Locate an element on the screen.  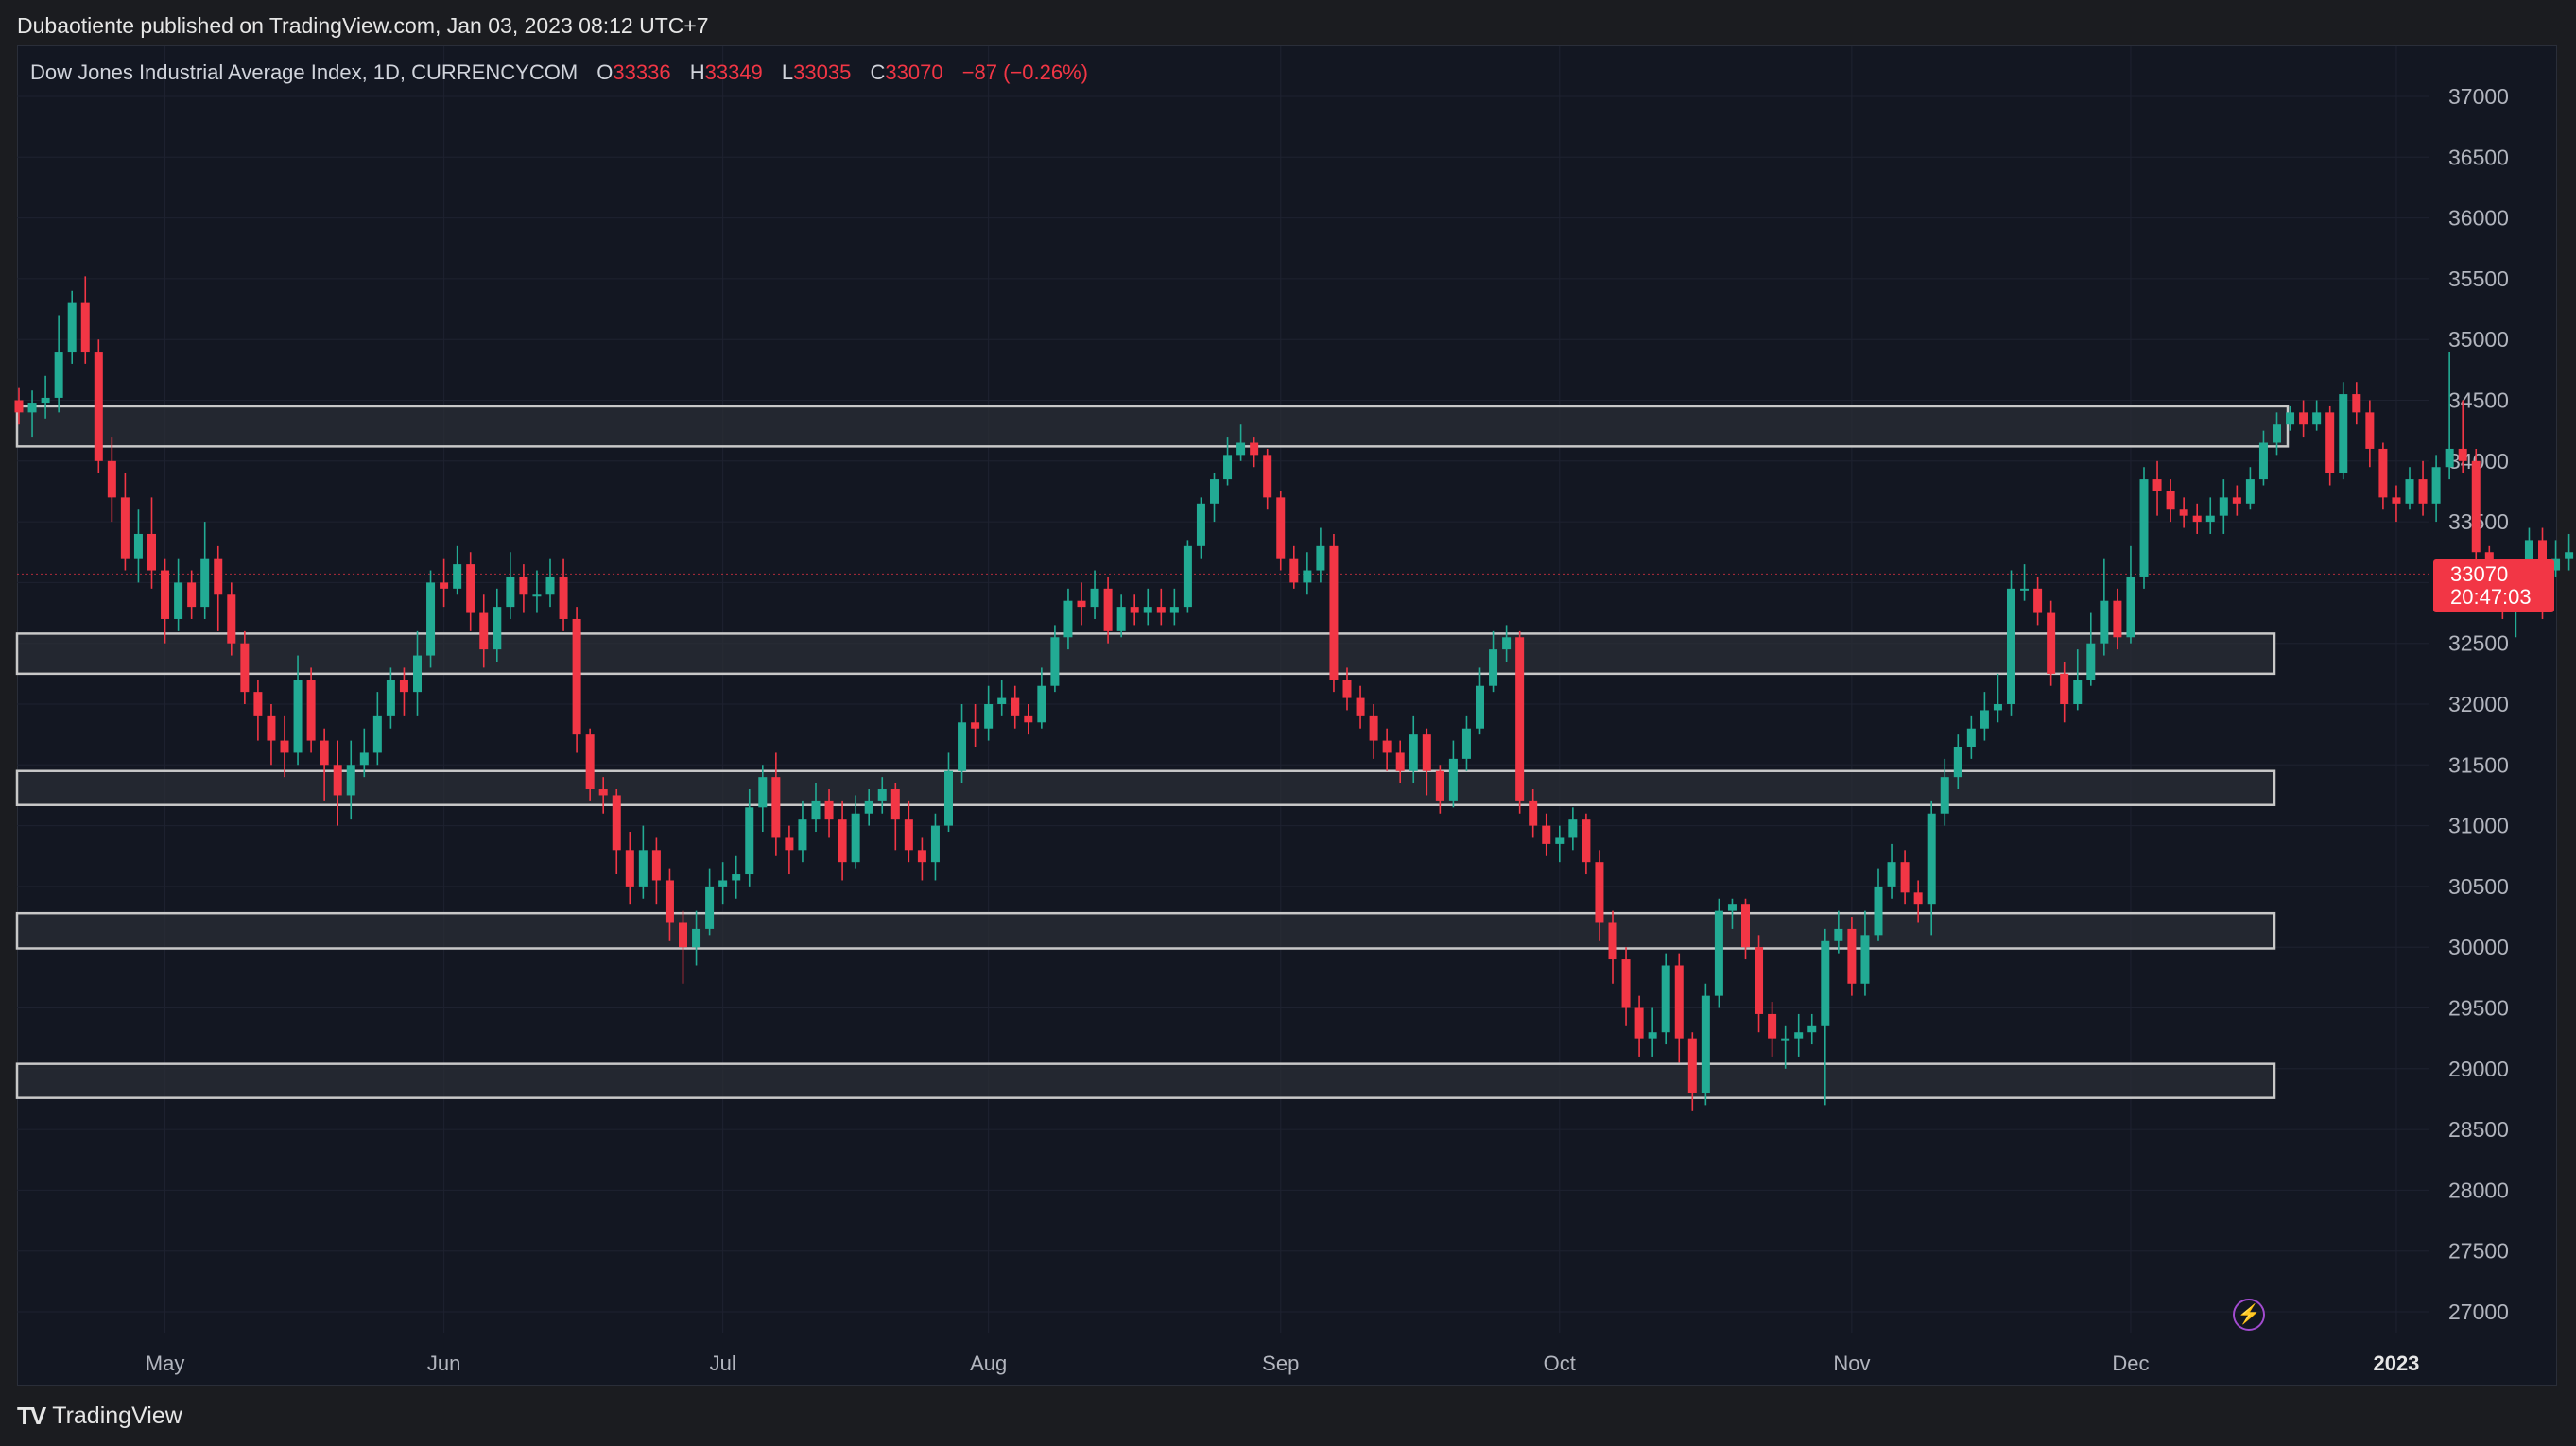
y-tick-label: 36000 is located at coordinates (2478, 218).